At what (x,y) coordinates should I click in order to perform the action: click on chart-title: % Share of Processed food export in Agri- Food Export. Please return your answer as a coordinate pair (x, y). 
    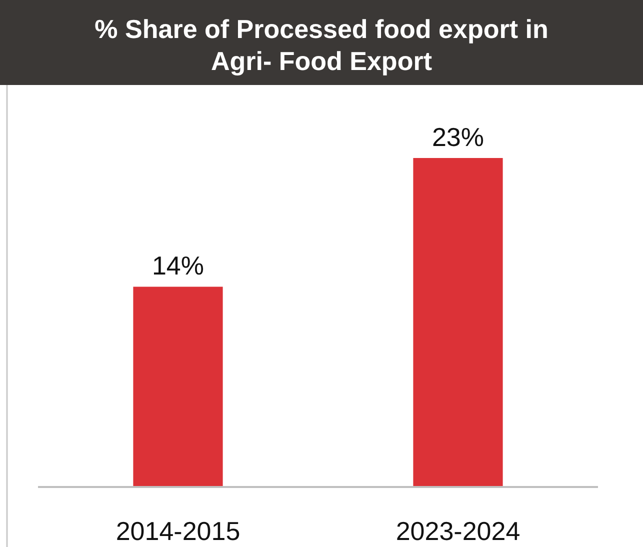
    Looking at the image, I should click on (321, 45).